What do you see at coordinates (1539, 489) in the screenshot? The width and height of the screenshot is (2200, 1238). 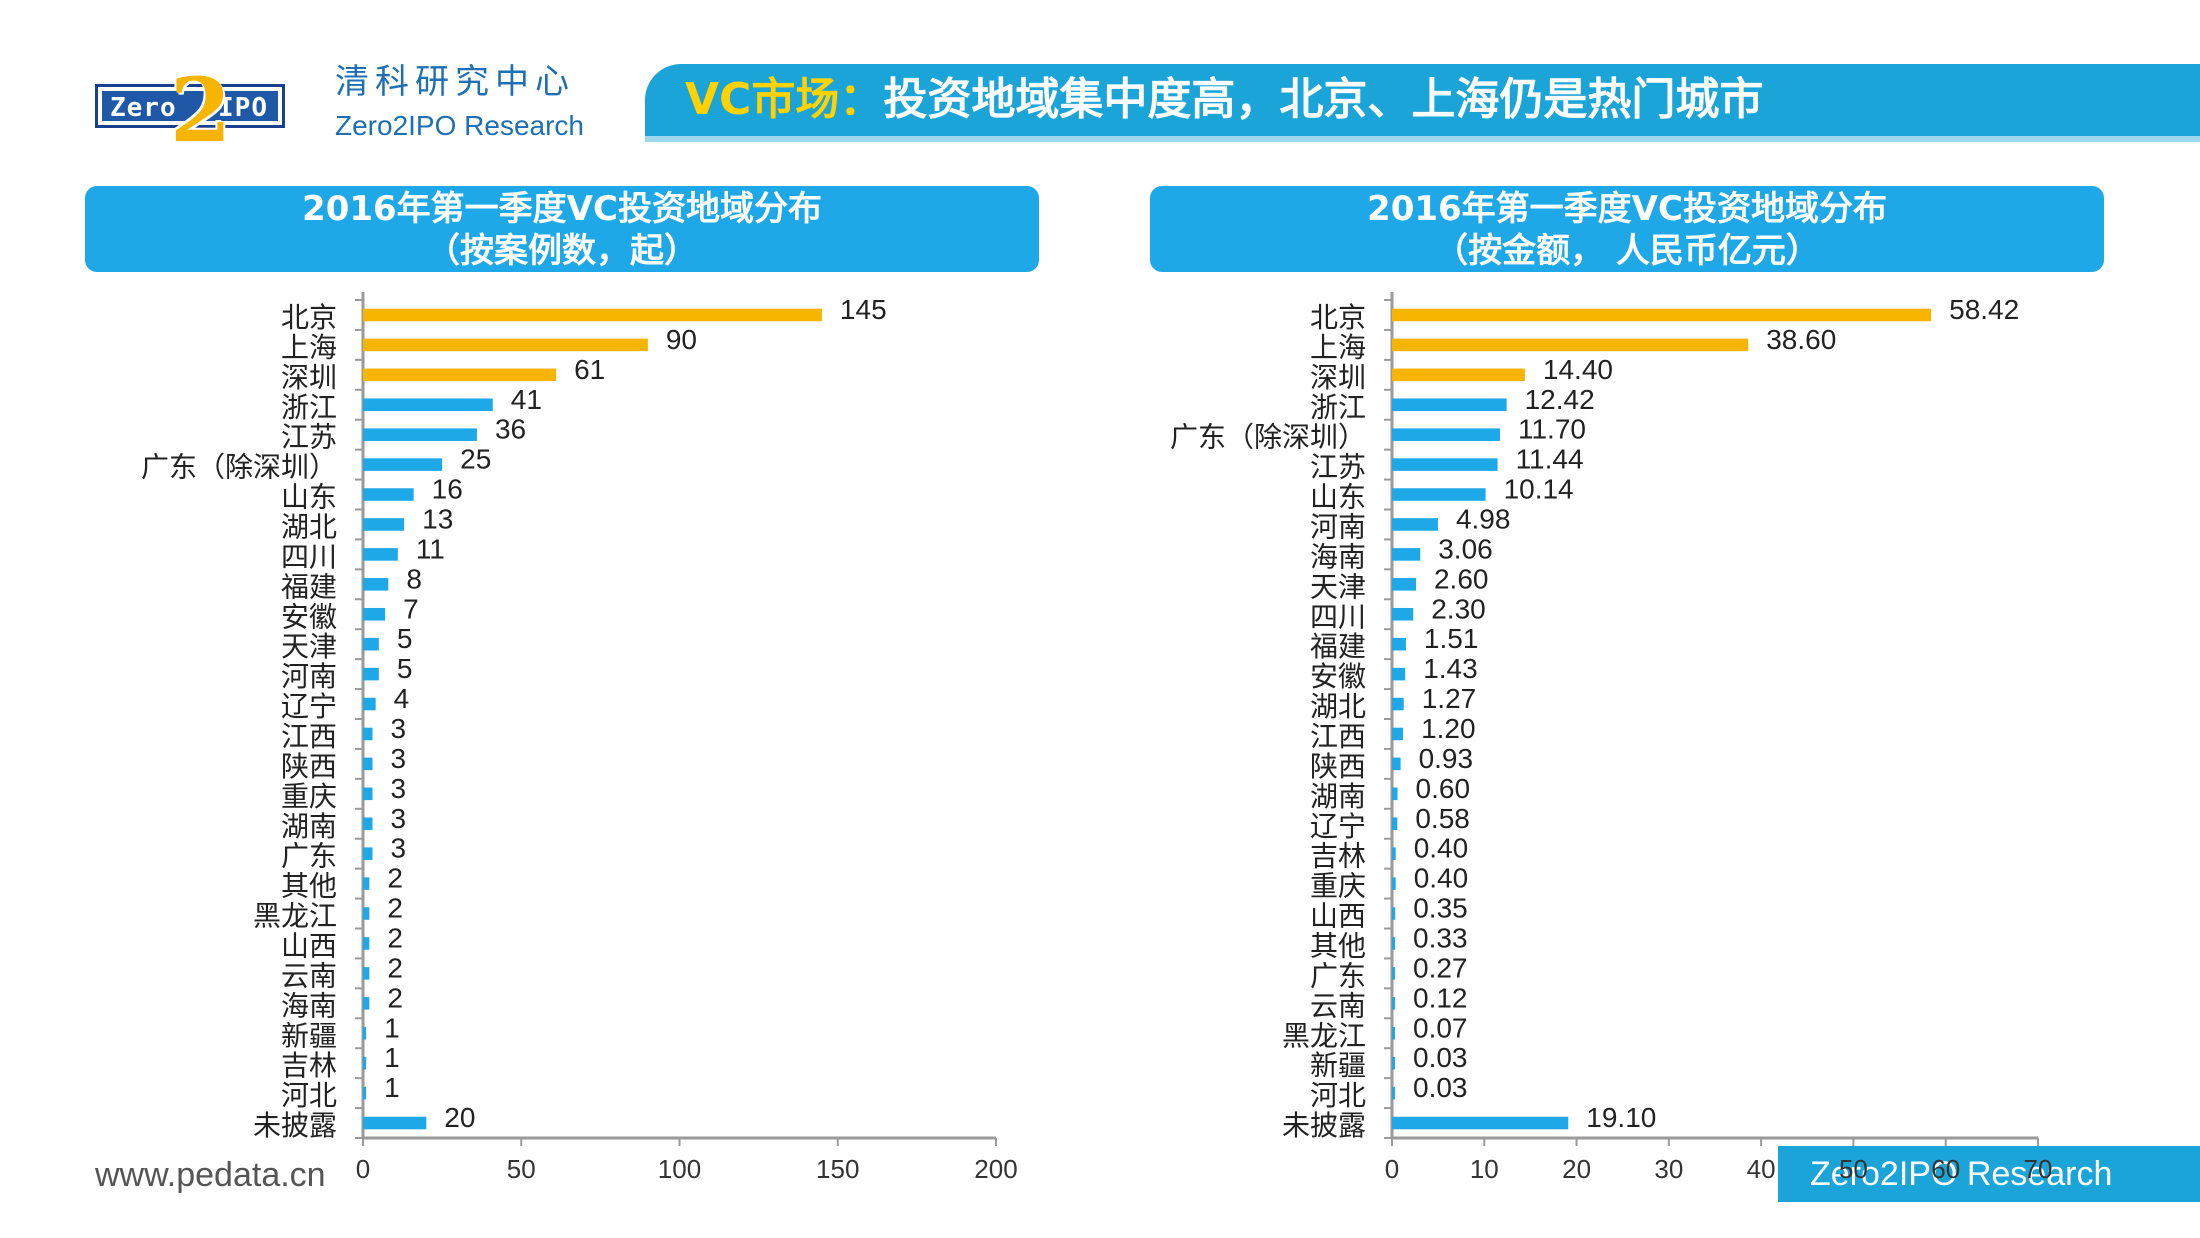 I see `right-data-label: 10.14` at bounding box center [1539, 489].